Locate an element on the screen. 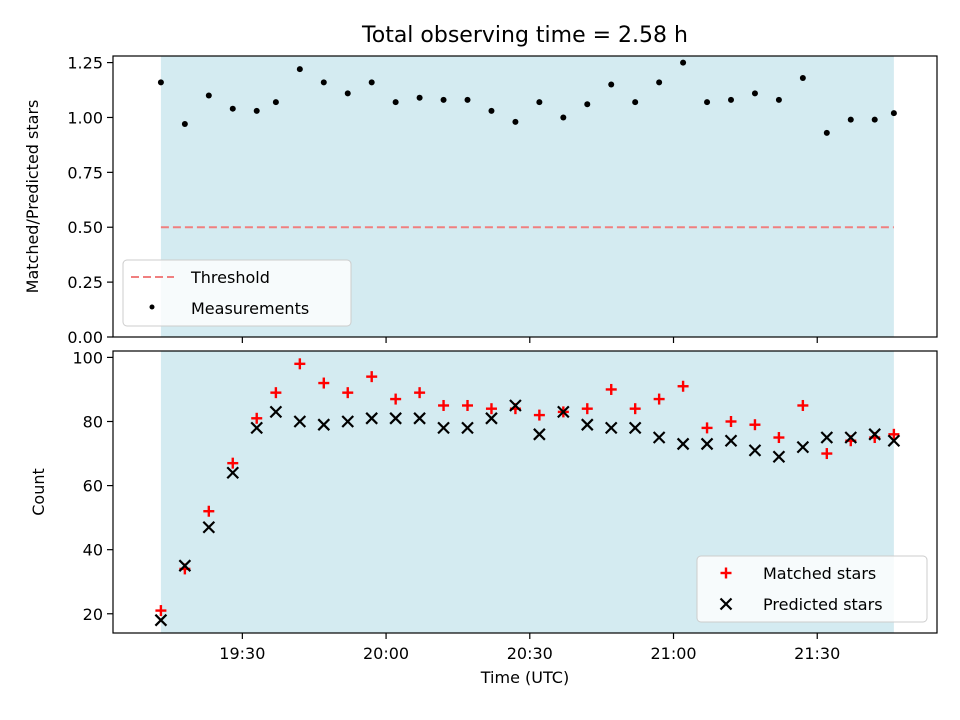  legend: Matched stars Predicted stars is located at coordinates (812, 589).